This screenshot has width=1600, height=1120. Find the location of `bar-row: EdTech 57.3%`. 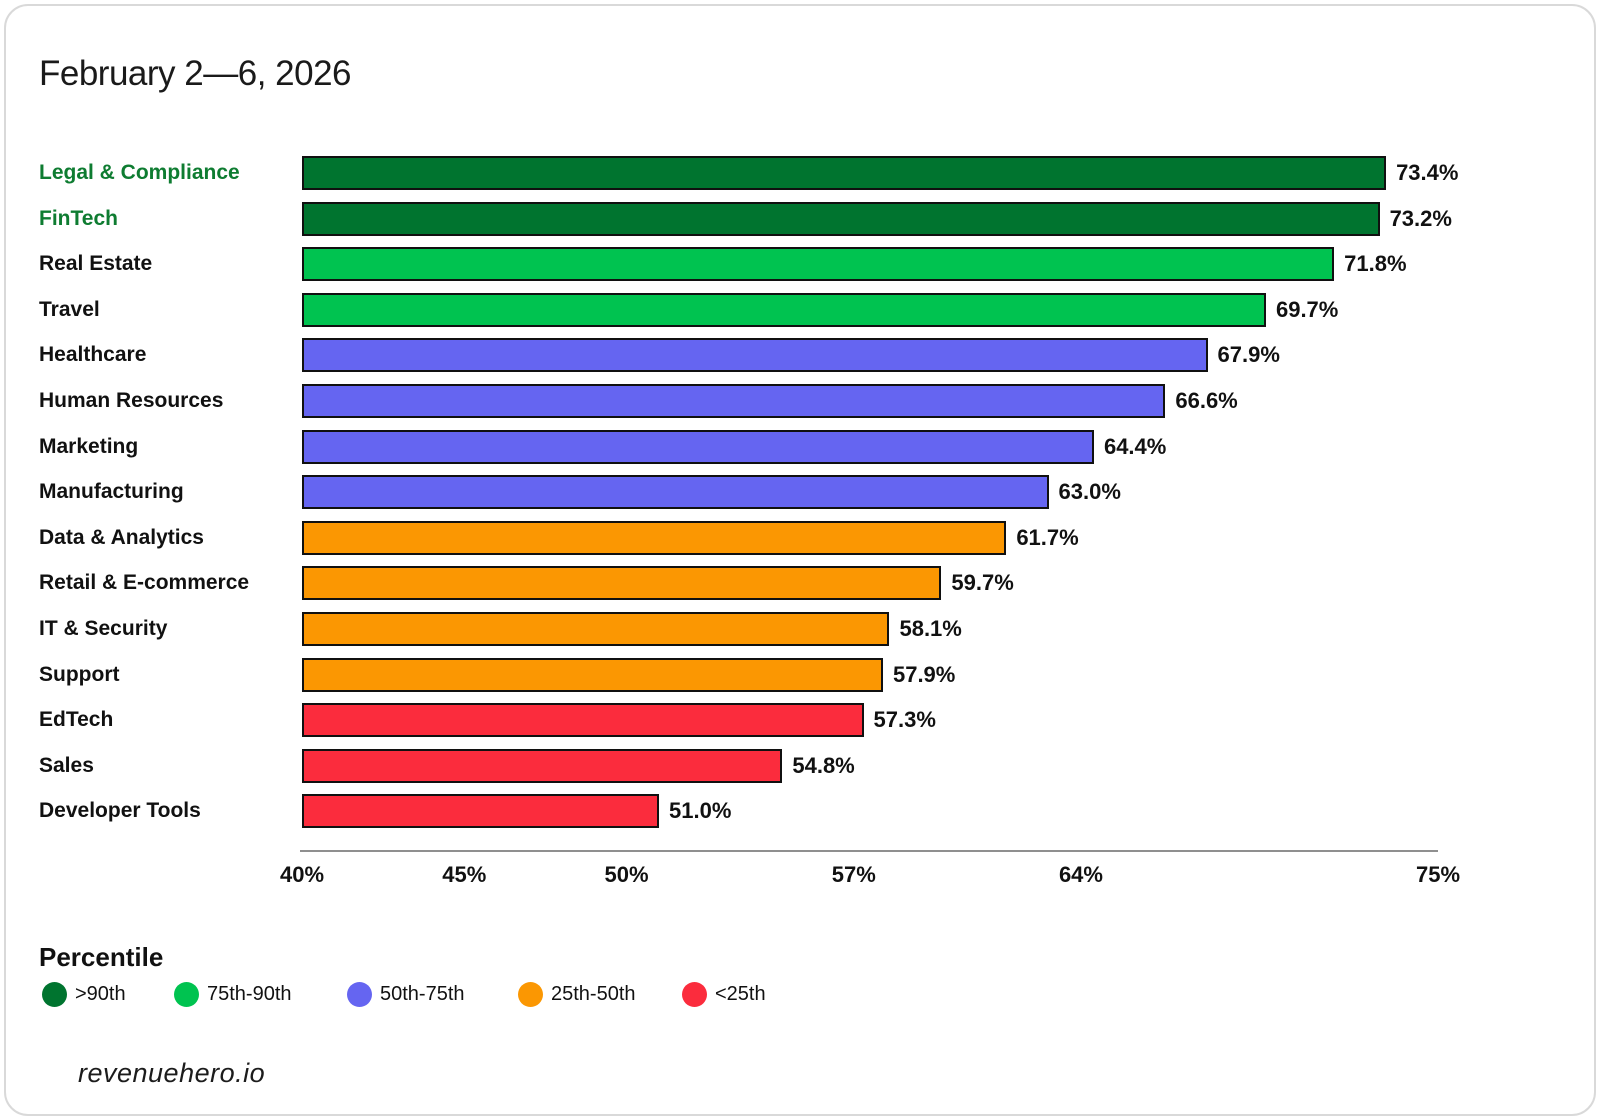

bar-row: EdTech 57.3% is located at coordinates (800, 720).